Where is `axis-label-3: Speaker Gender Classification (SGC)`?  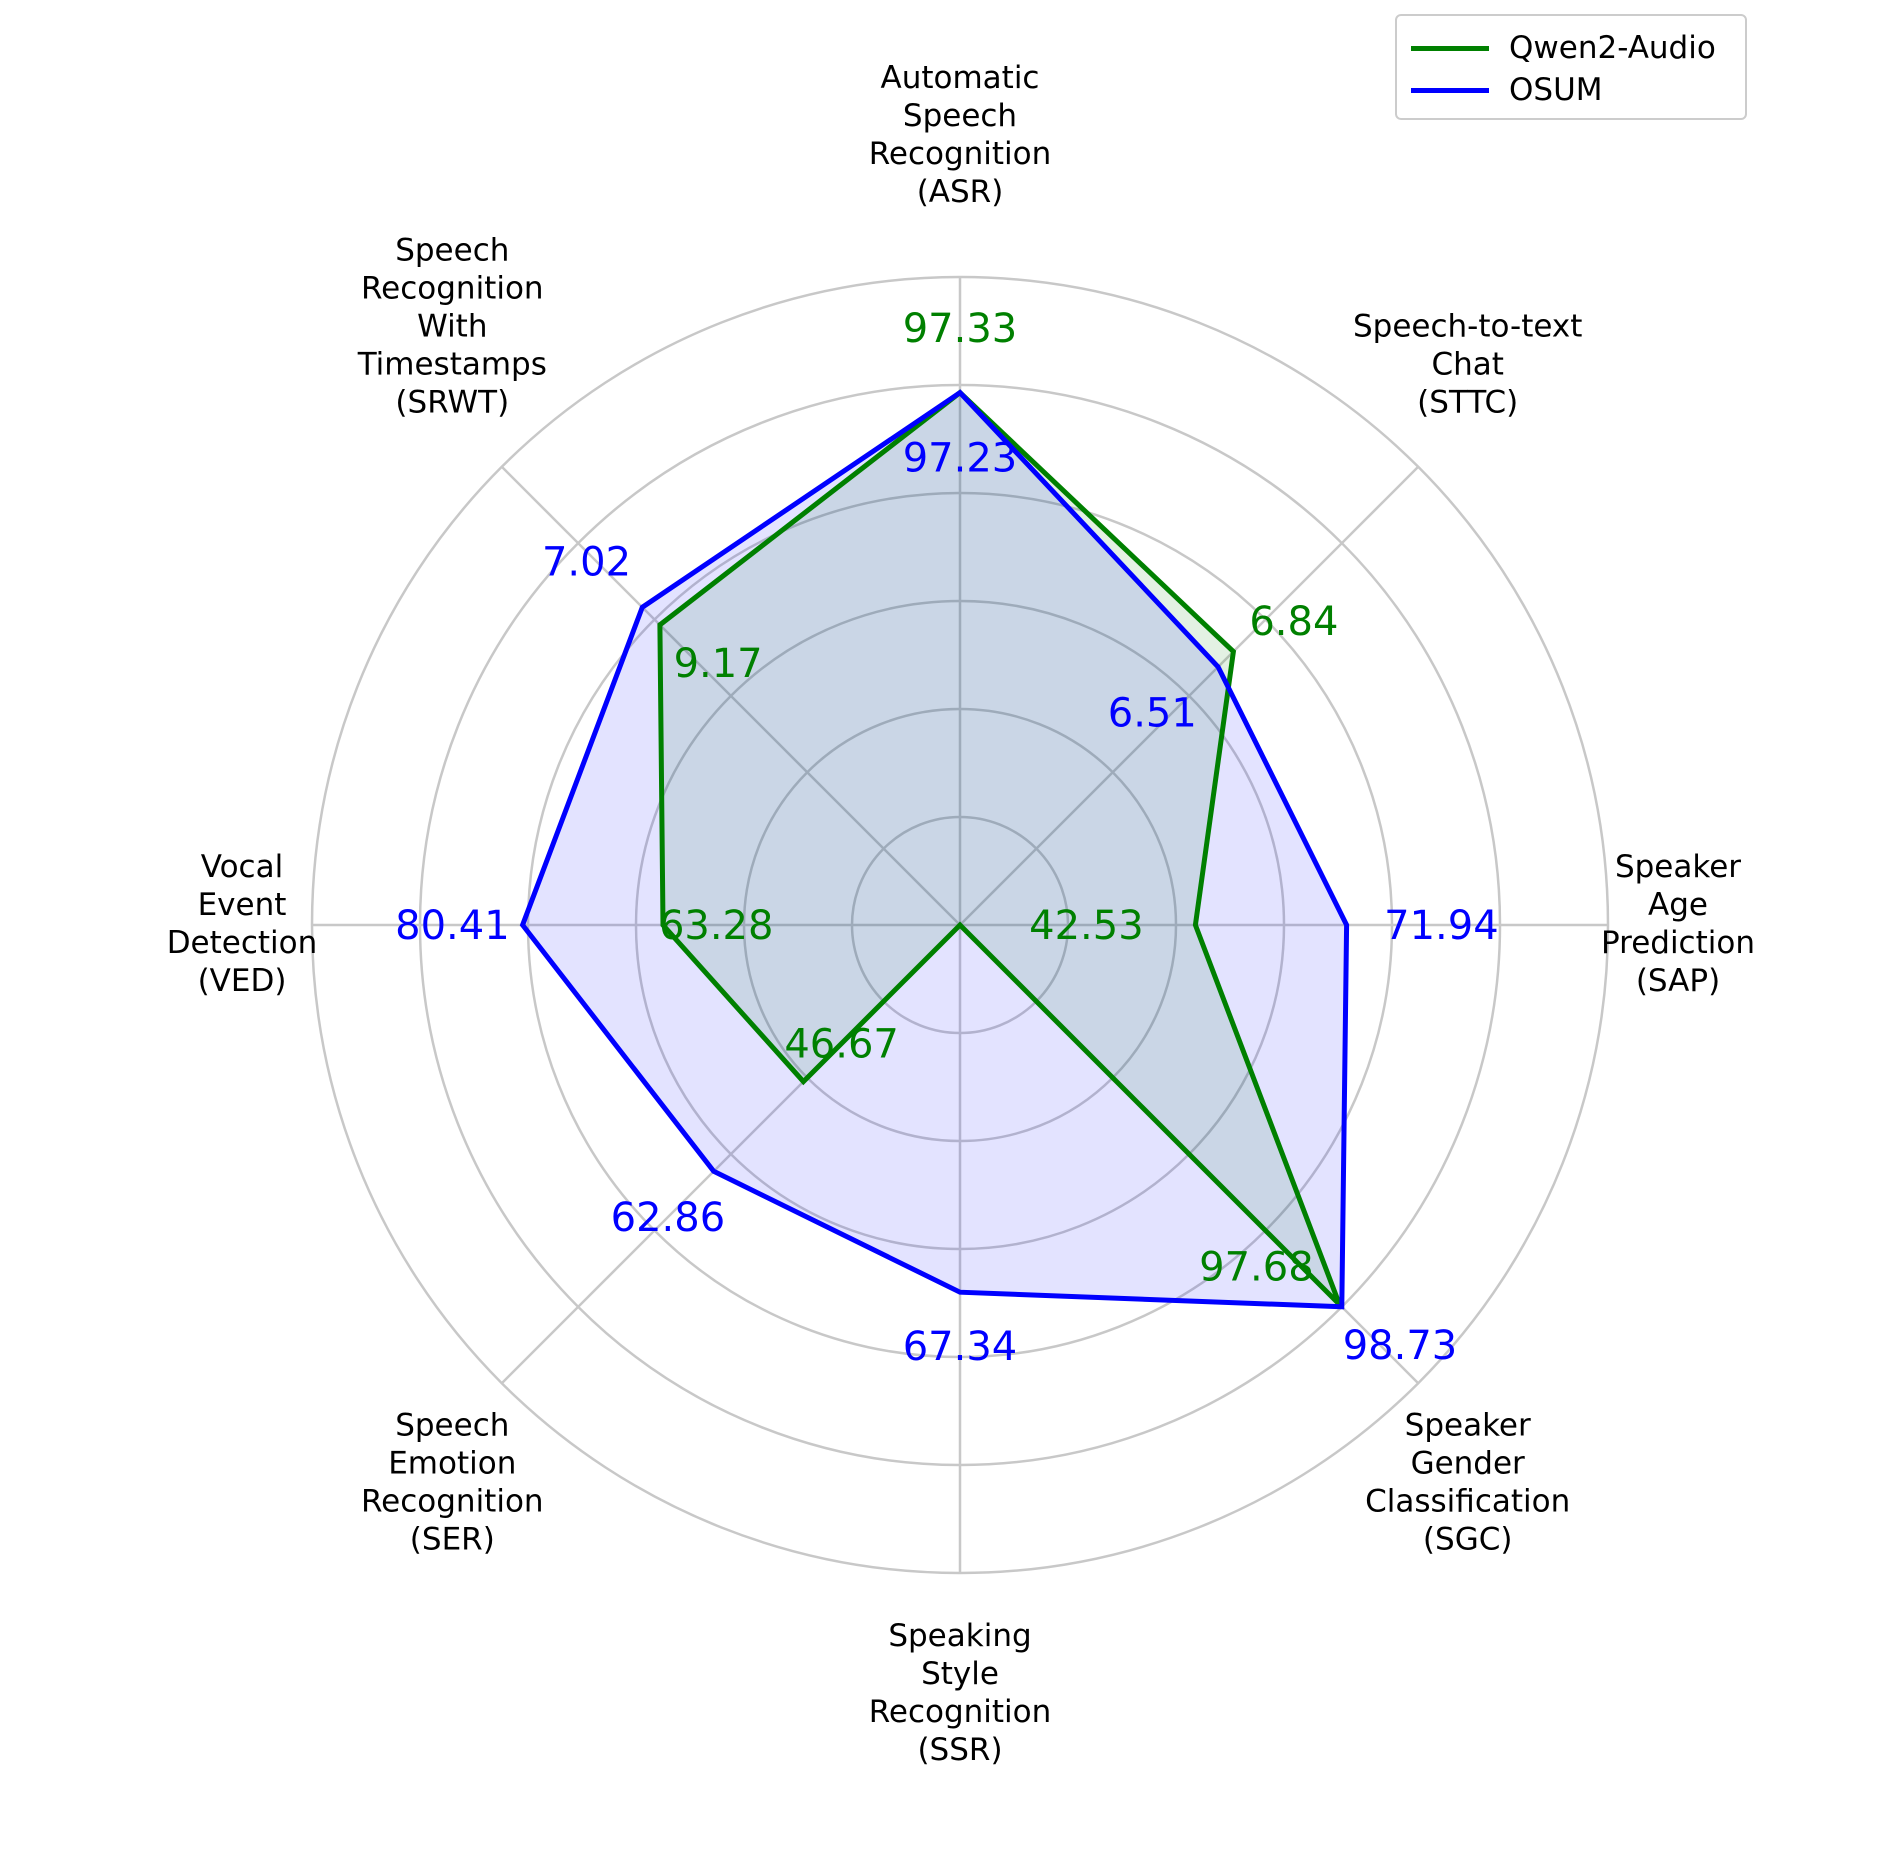
axis-label-3: Speaker Gender Classification (SGC) is located at coordinates (1467, 1483).